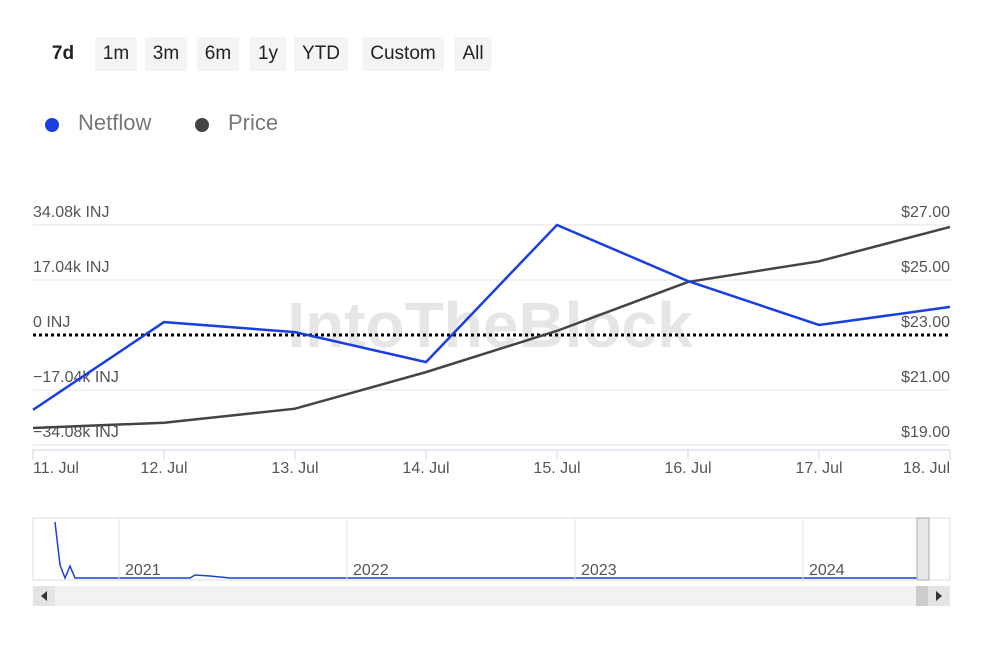  I want to click on navigator-line, so click(487, 551).